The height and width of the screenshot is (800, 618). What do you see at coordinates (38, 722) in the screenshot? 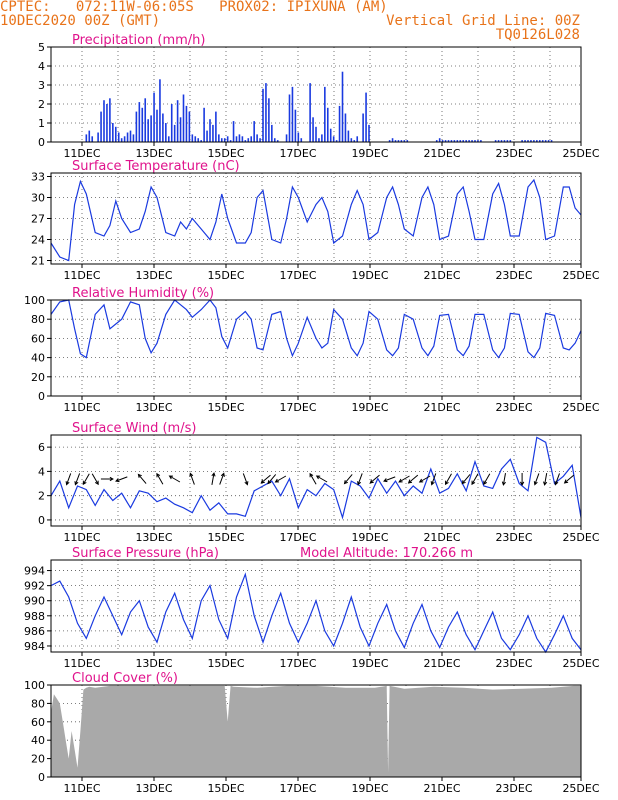
I see `y-tick-label: 60` at bounding box center [38, 722].